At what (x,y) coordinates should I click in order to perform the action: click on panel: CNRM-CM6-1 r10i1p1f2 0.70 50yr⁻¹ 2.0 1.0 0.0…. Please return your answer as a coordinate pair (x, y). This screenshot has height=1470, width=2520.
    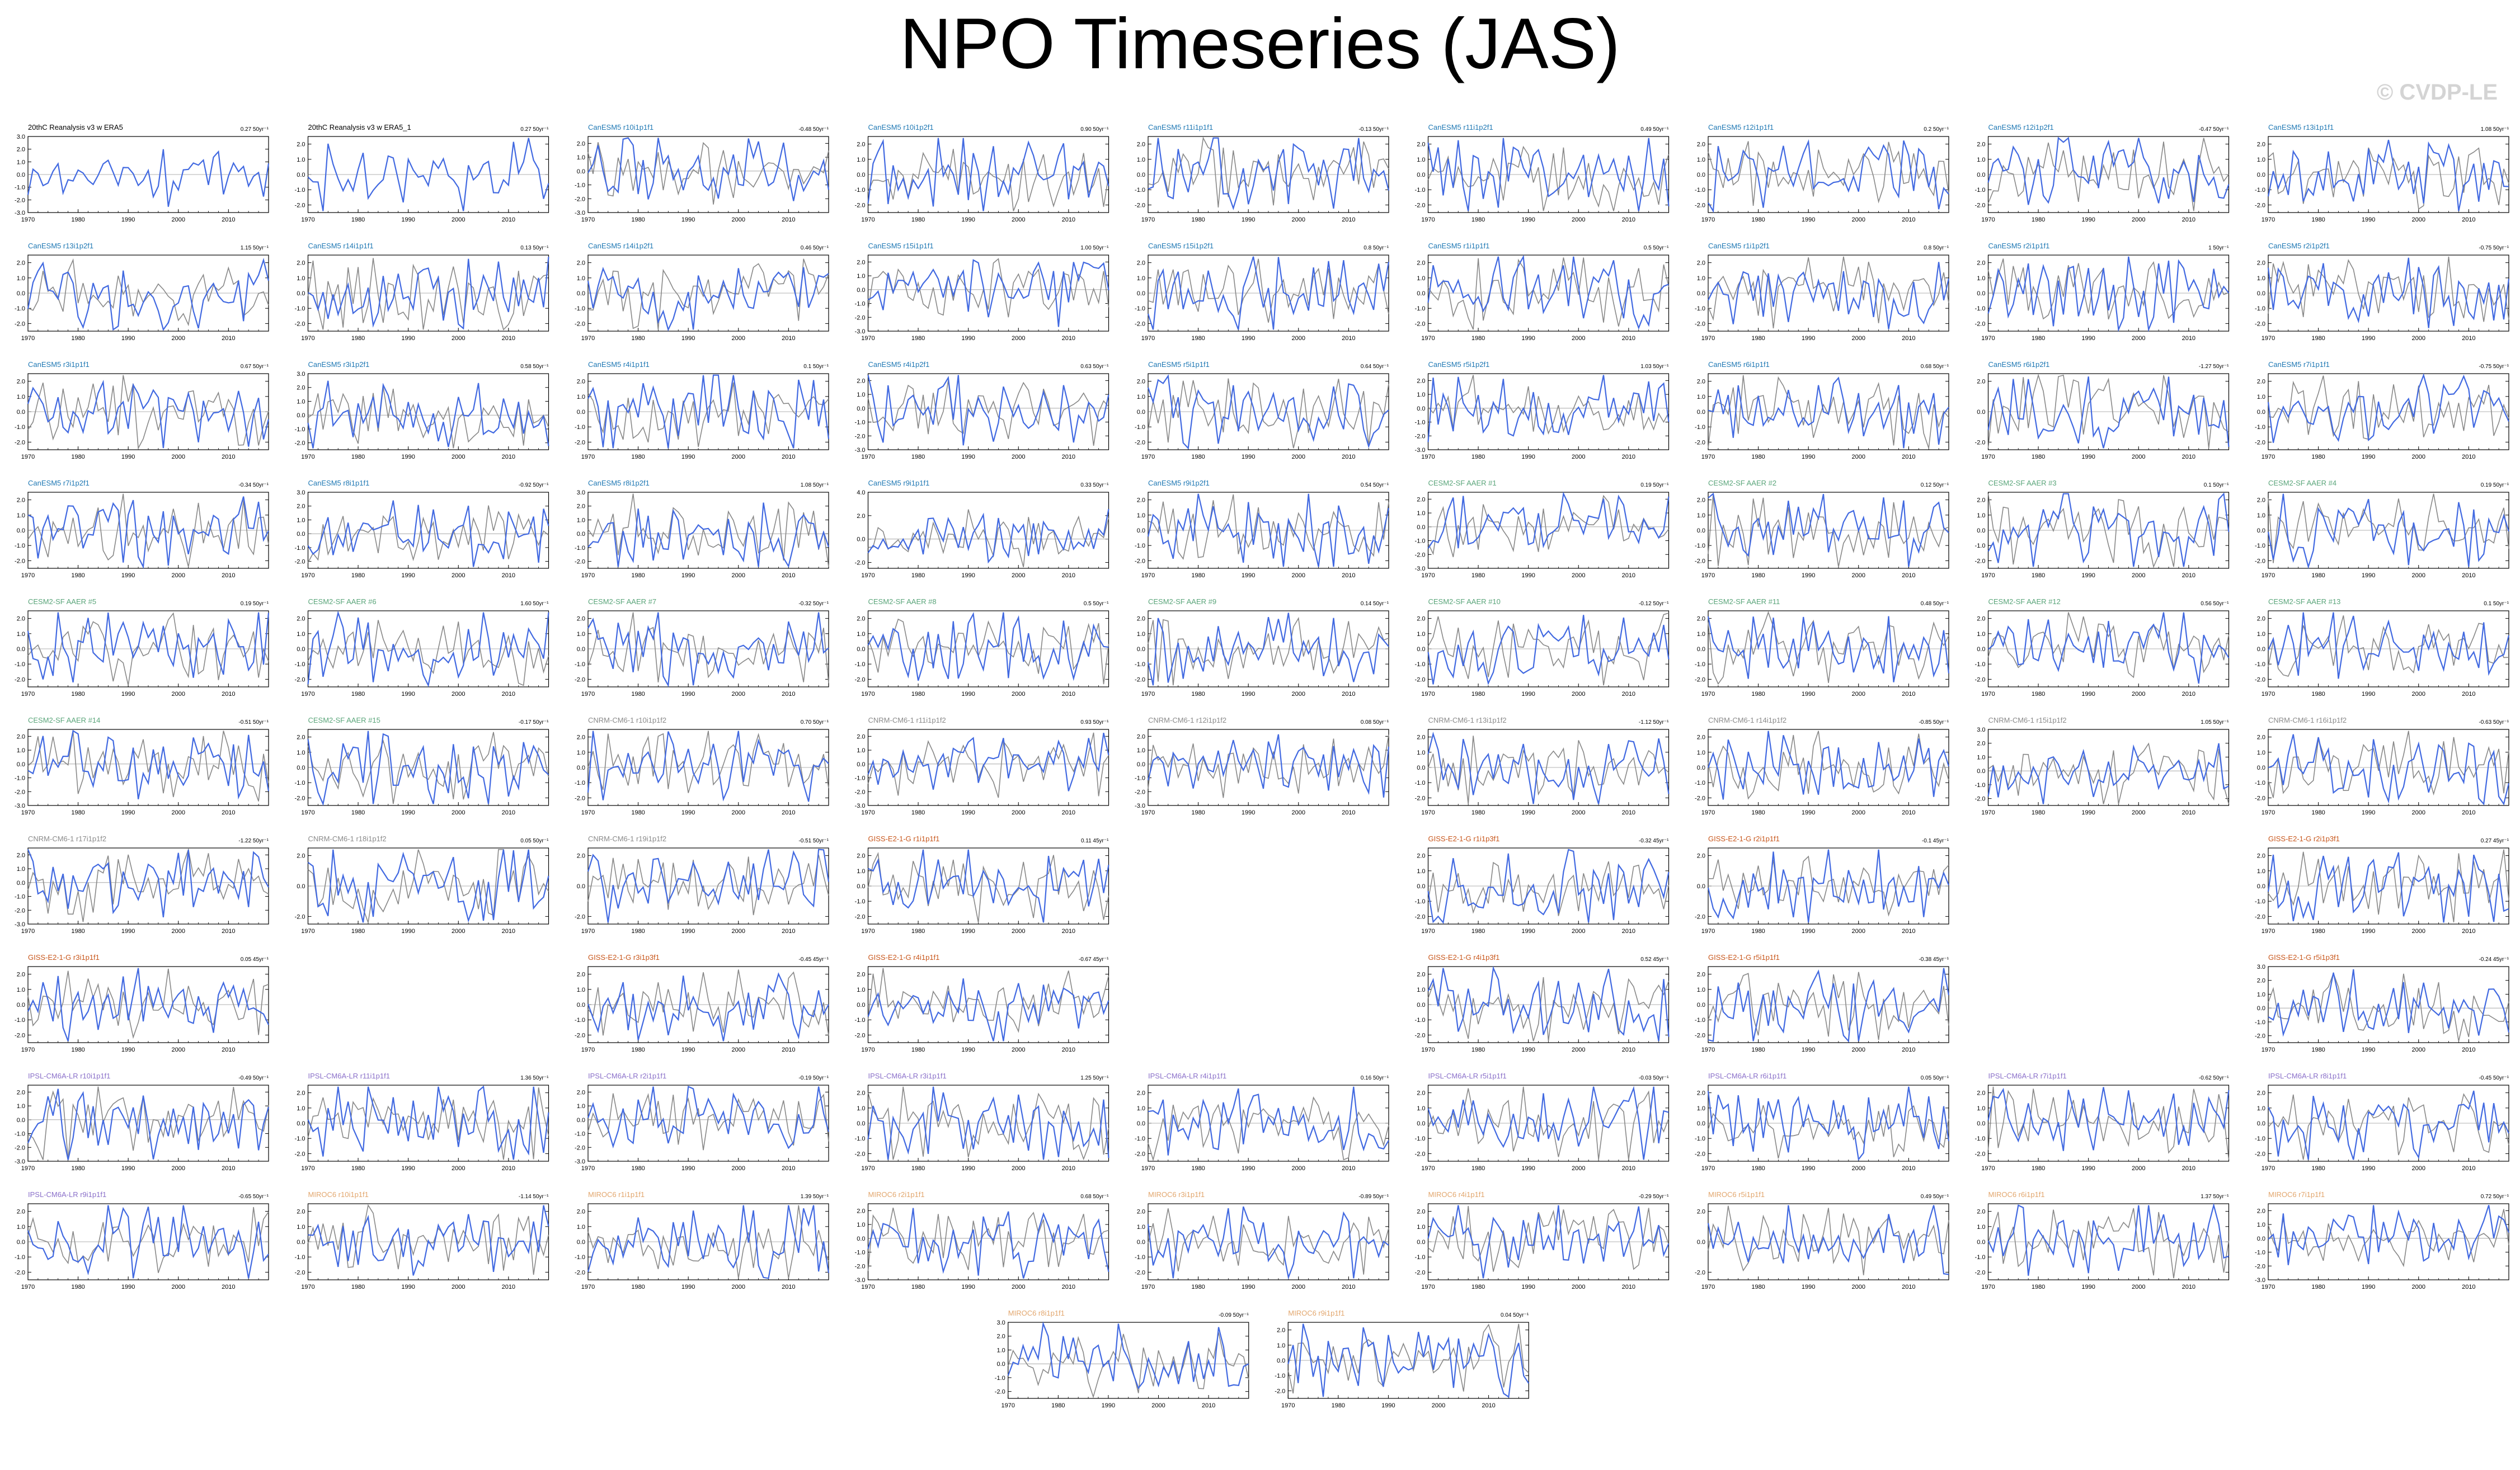
    Looking at the image, I should click on (702, 766).